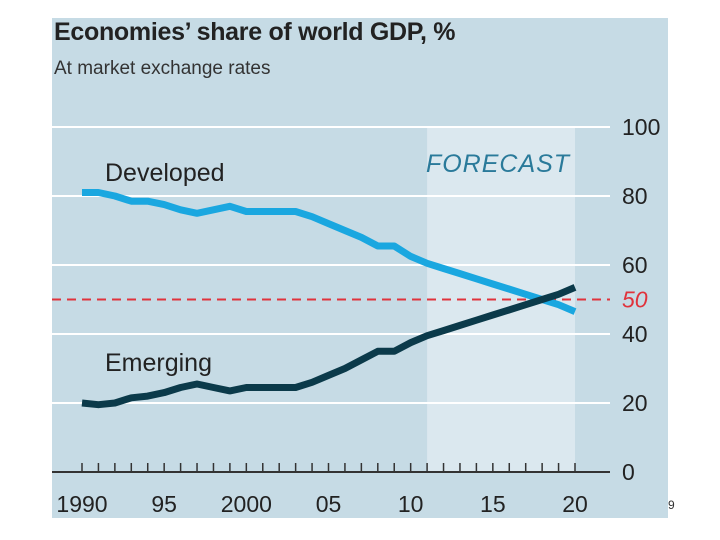  I want to click on x-tick-label: 05, so click(329, 504).